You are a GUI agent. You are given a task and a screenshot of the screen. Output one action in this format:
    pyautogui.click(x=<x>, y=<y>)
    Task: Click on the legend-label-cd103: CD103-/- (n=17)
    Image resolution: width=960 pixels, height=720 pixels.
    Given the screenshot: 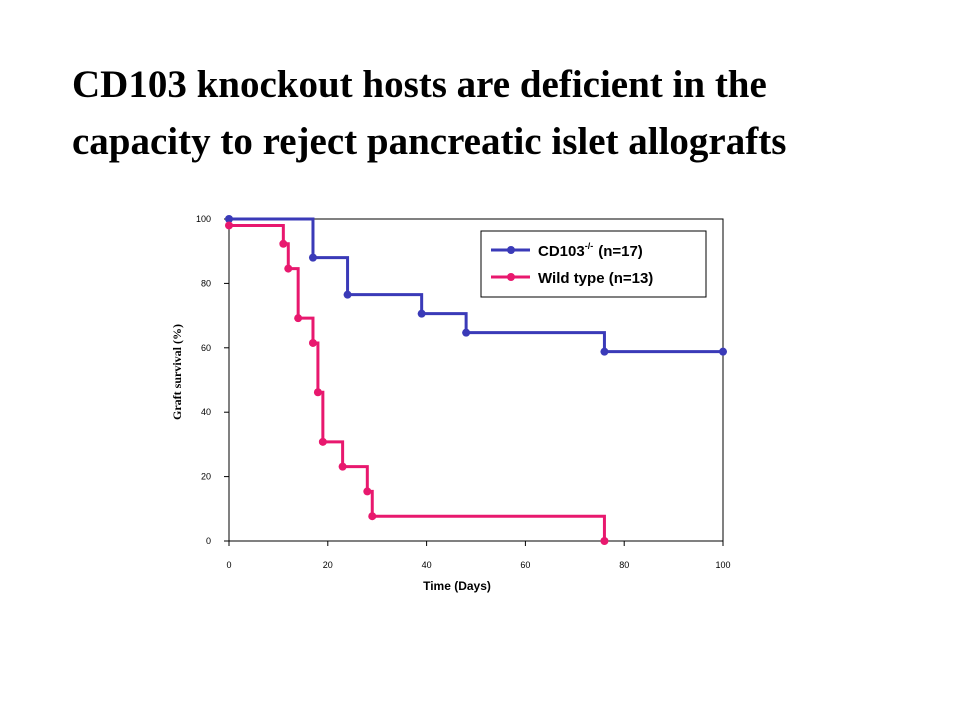 What is the action you would take?
    pyautogui.click(x=590, y=250)
    